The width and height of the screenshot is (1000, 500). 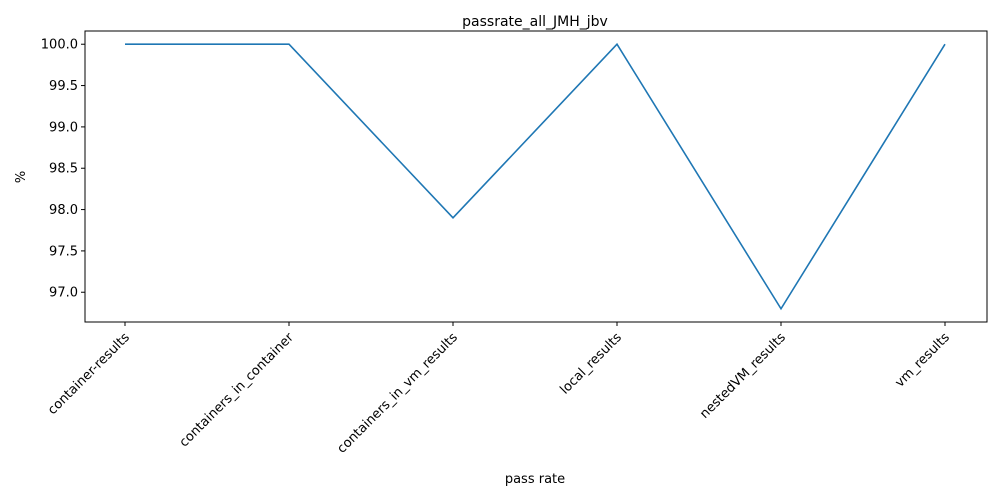 I want to click on y-tick-label: 98.0, so click(x=63, y=210).